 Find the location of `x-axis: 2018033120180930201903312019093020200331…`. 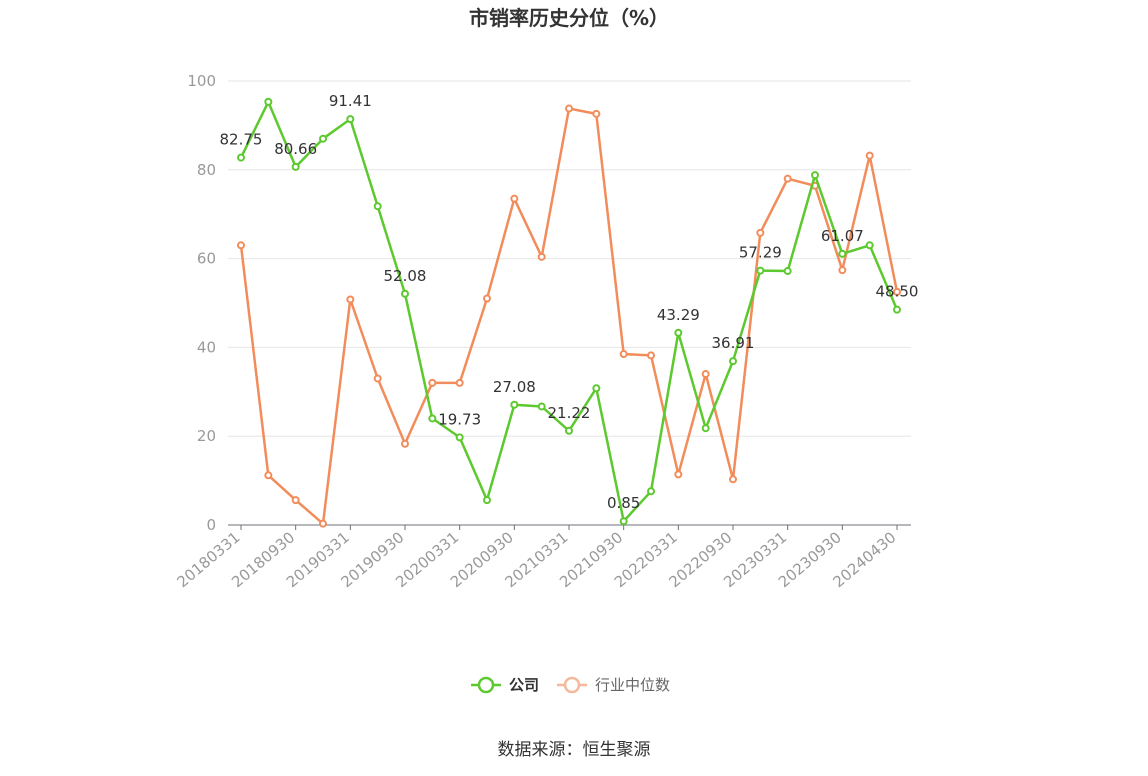

x-axis: 2018033120180930201903312019093020200331… is located at coordinates (542, 557).